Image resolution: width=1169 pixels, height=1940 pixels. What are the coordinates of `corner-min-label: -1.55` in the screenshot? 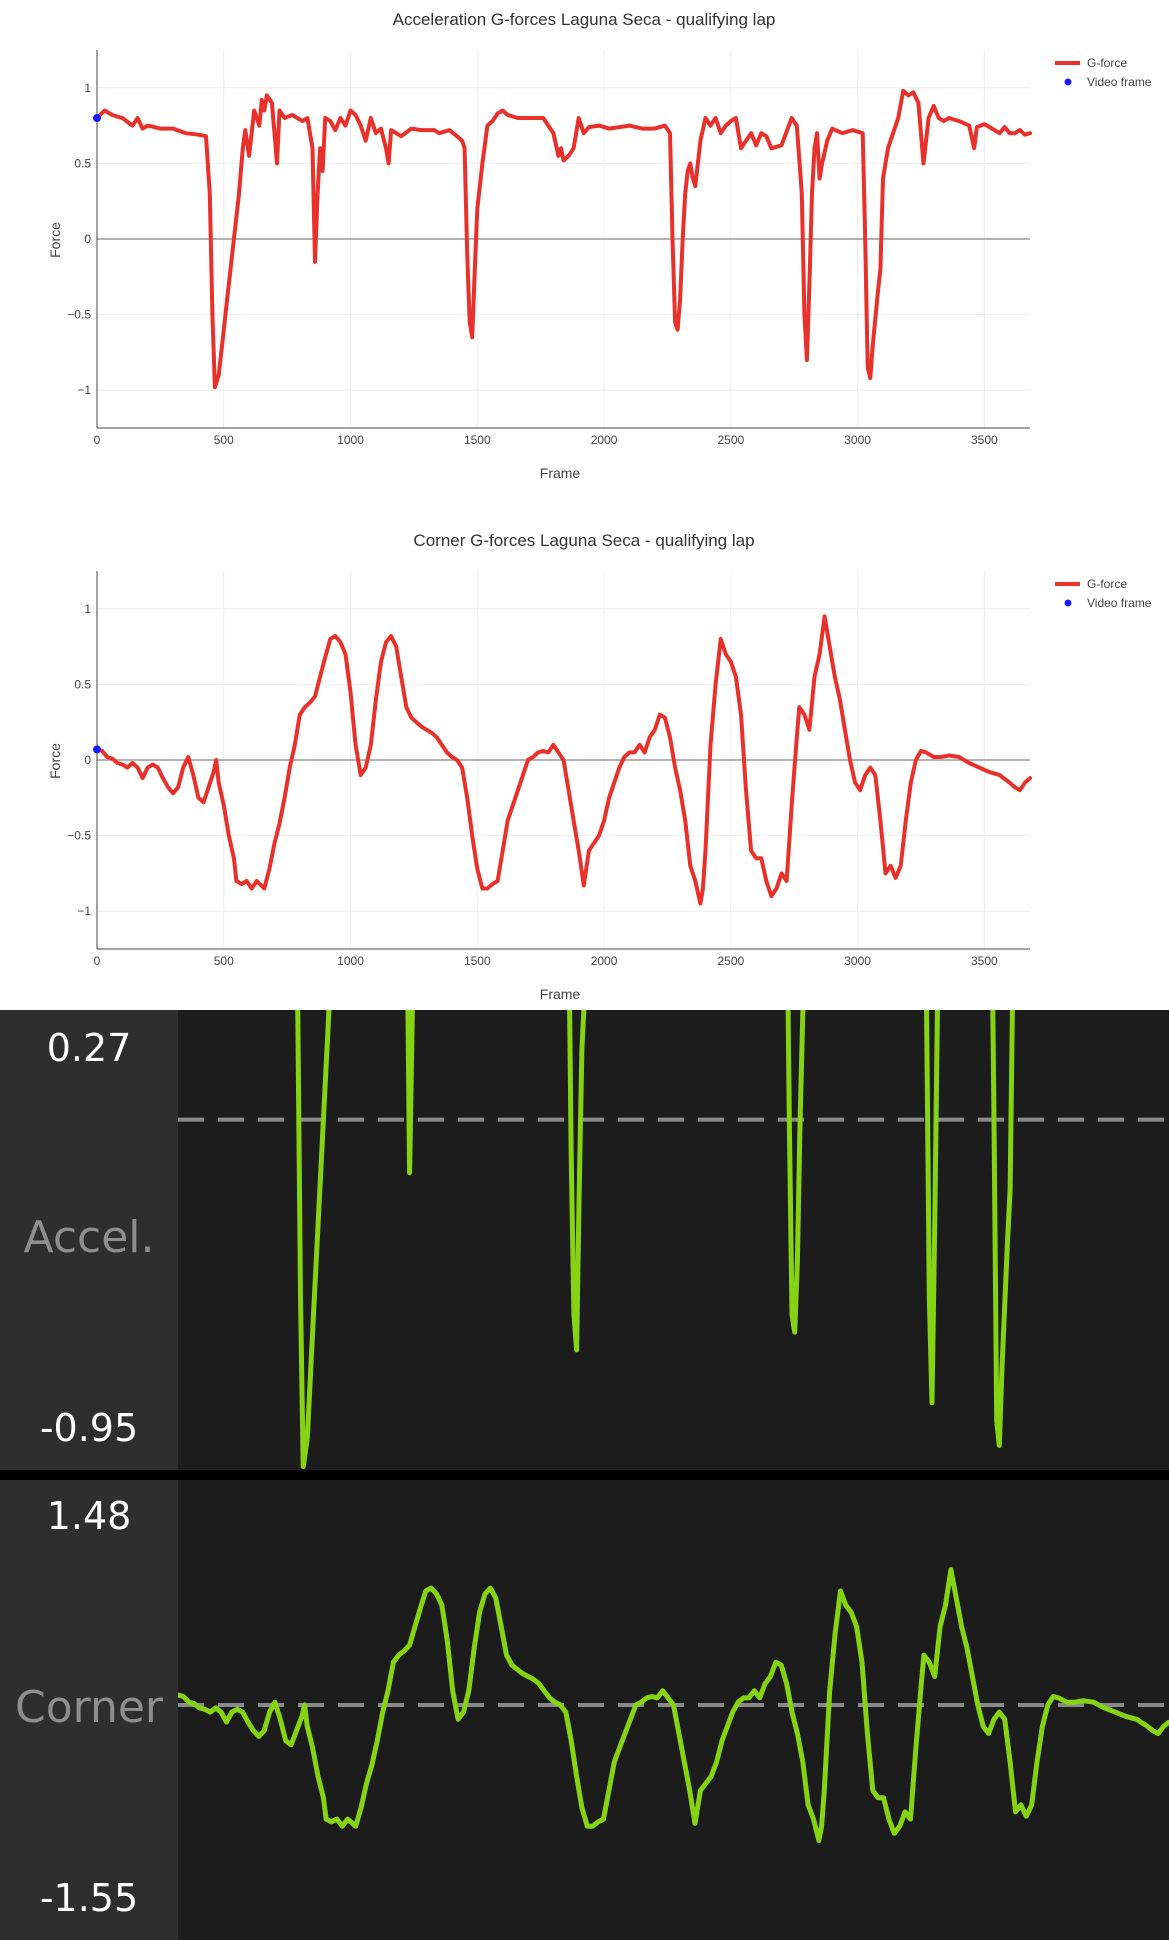 It's located at (89, 1898).